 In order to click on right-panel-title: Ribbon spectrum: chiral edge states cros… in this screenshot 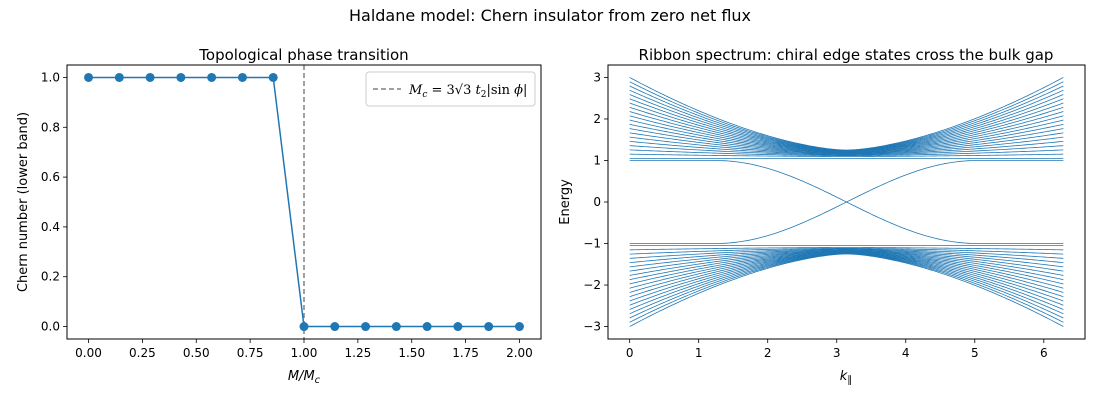, I will do `click(846, 55)`.